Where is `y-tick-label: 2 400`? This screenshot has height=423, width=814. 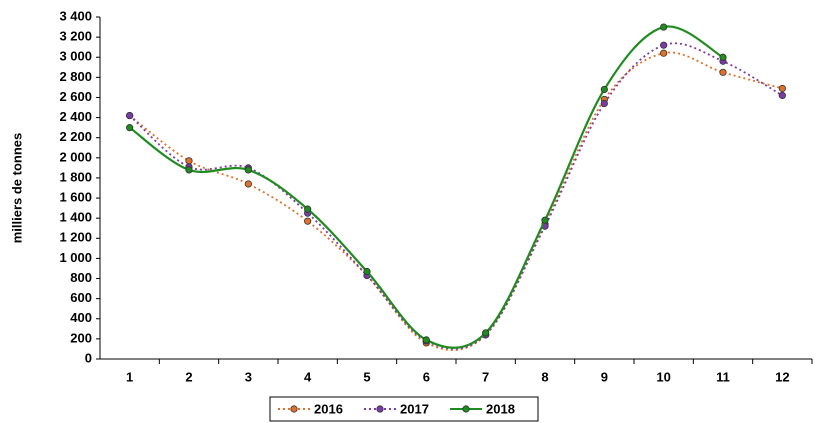
y-tick-label: 2 400 is located at coordinates (75, 116).